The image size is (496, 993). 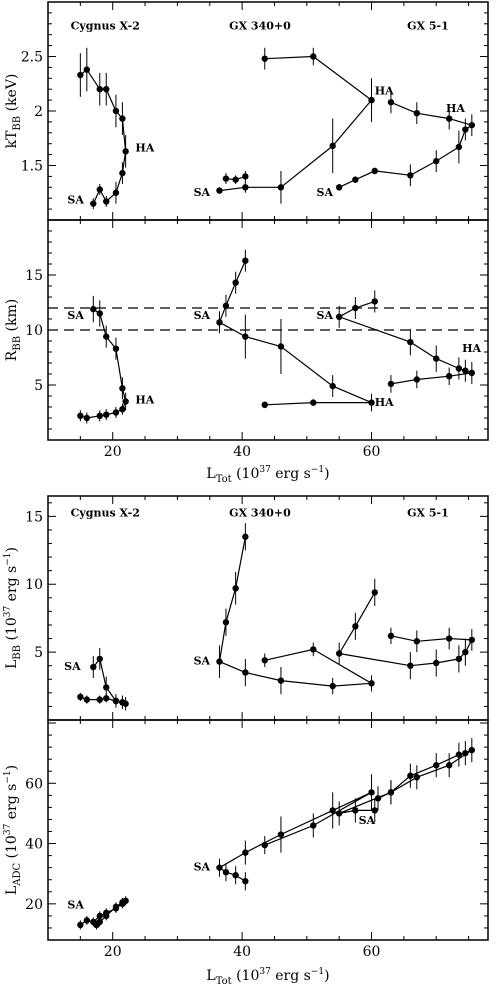 What do you see at coordinates (12, 139) in the screenshot?
I see `y-label-main: kT` at bounding box center [12, 139].